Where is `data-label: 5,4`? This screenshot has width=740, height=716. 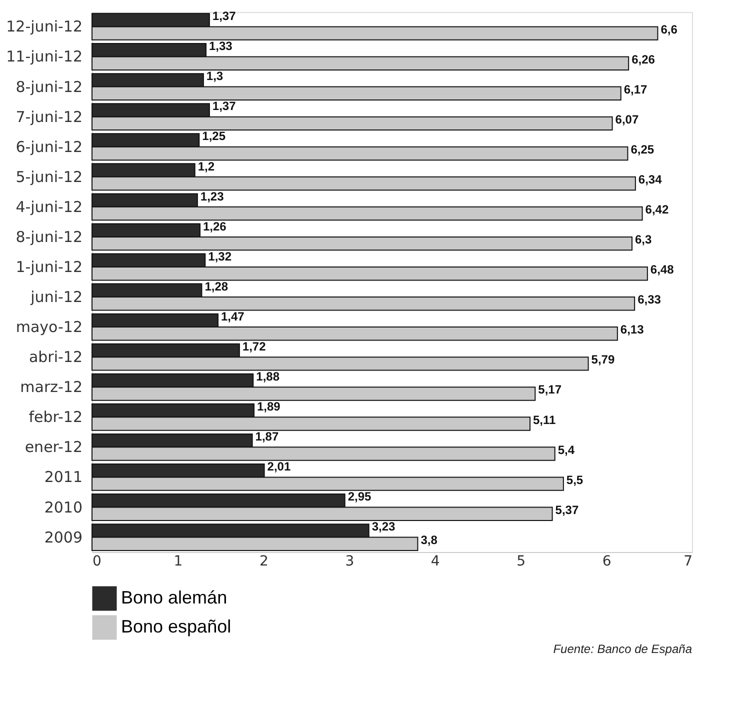
data-label: 5,4 is located at coordinates (566, 449).